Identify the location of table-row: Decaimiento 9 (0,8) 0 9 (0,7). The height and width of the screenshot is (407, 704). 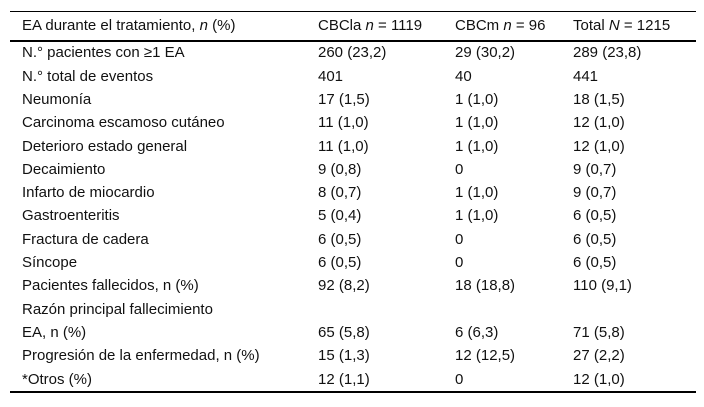
(353, 169).